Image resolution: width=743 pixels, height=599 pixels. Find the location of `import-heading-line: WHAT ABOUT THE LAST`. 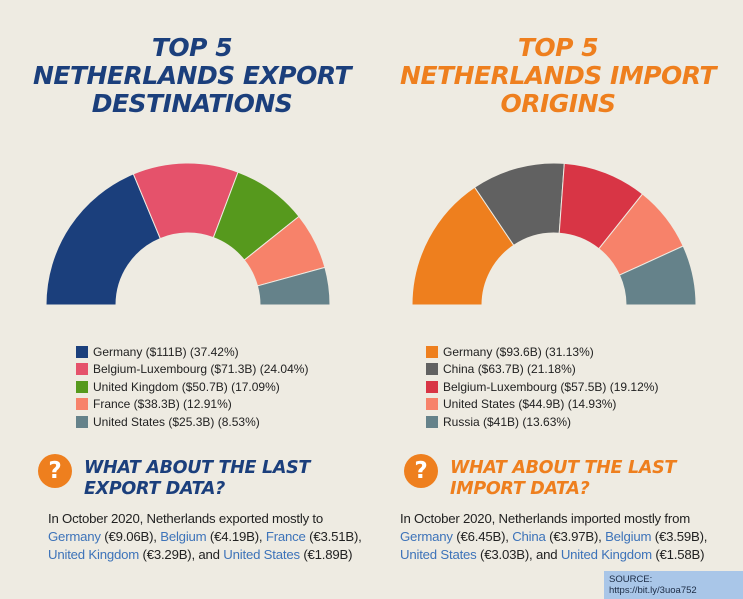

import-heading-line: WHAT ABOUT THE LAST is located at coordinates (563, 468).